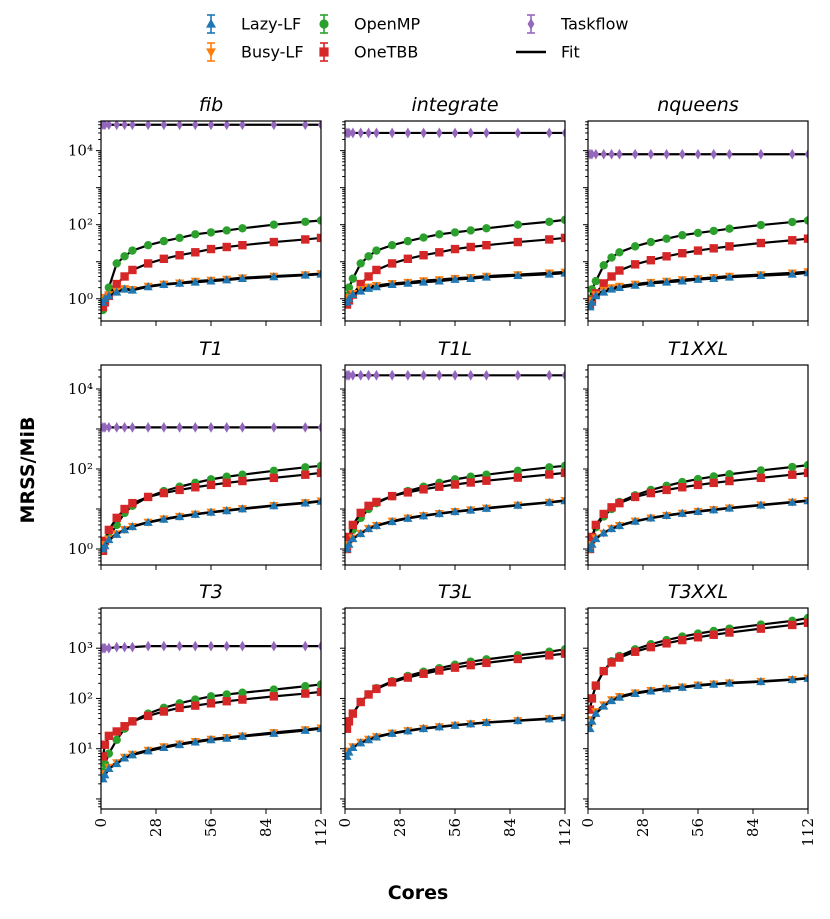  What do you see at coordinates (400, 827) in the screenshot?
I see `x-tick-label: 28` at bounding box center [400, 827].